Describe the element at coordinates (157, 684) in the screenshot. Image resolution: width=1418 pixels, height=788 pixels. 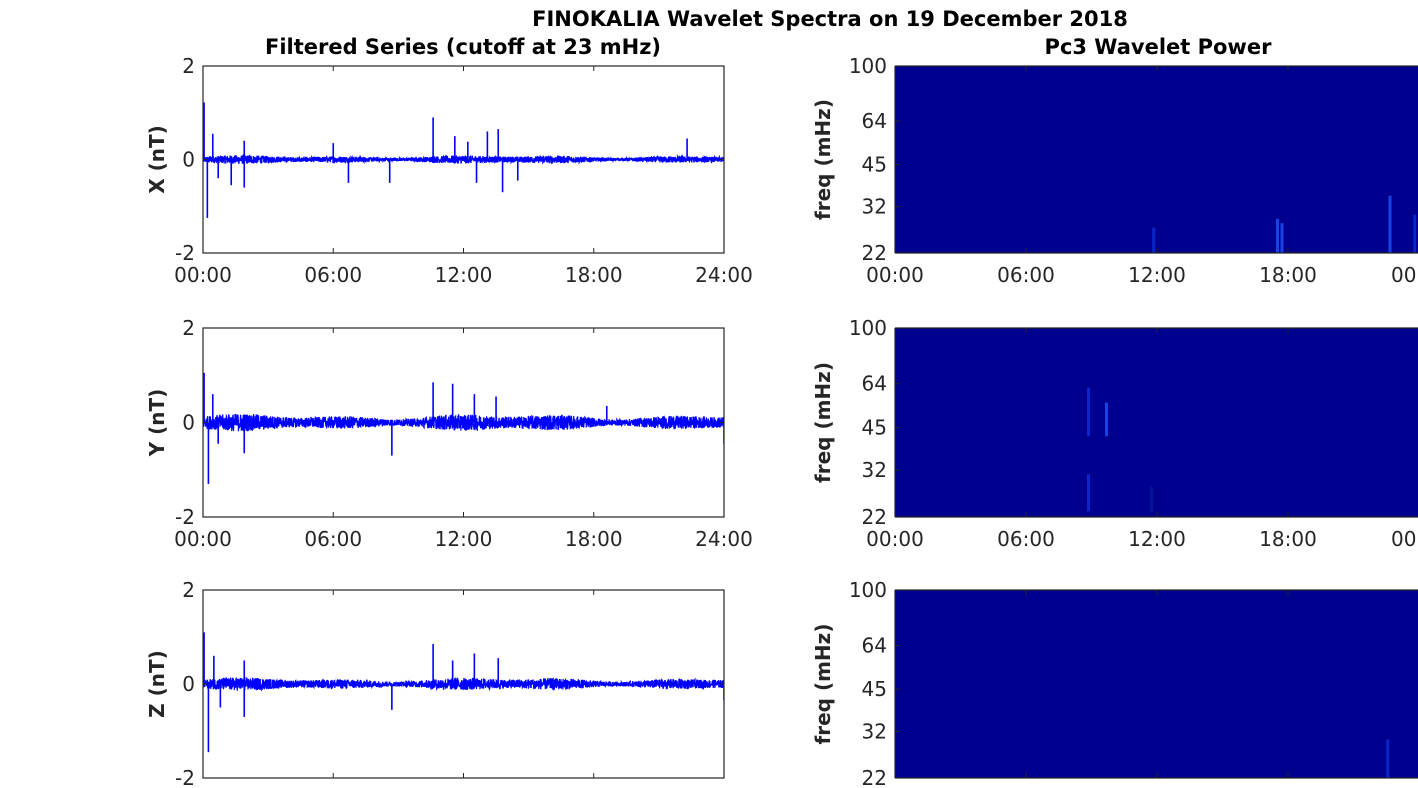
I see `y-axis-label: Z (nT)` at that location.